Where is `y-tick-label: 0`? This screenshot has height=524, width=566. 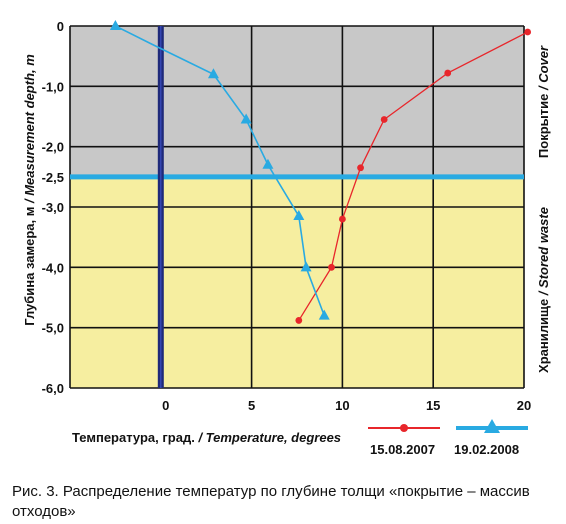
y-tick-label: 0 is located at coordinates (60, 26).